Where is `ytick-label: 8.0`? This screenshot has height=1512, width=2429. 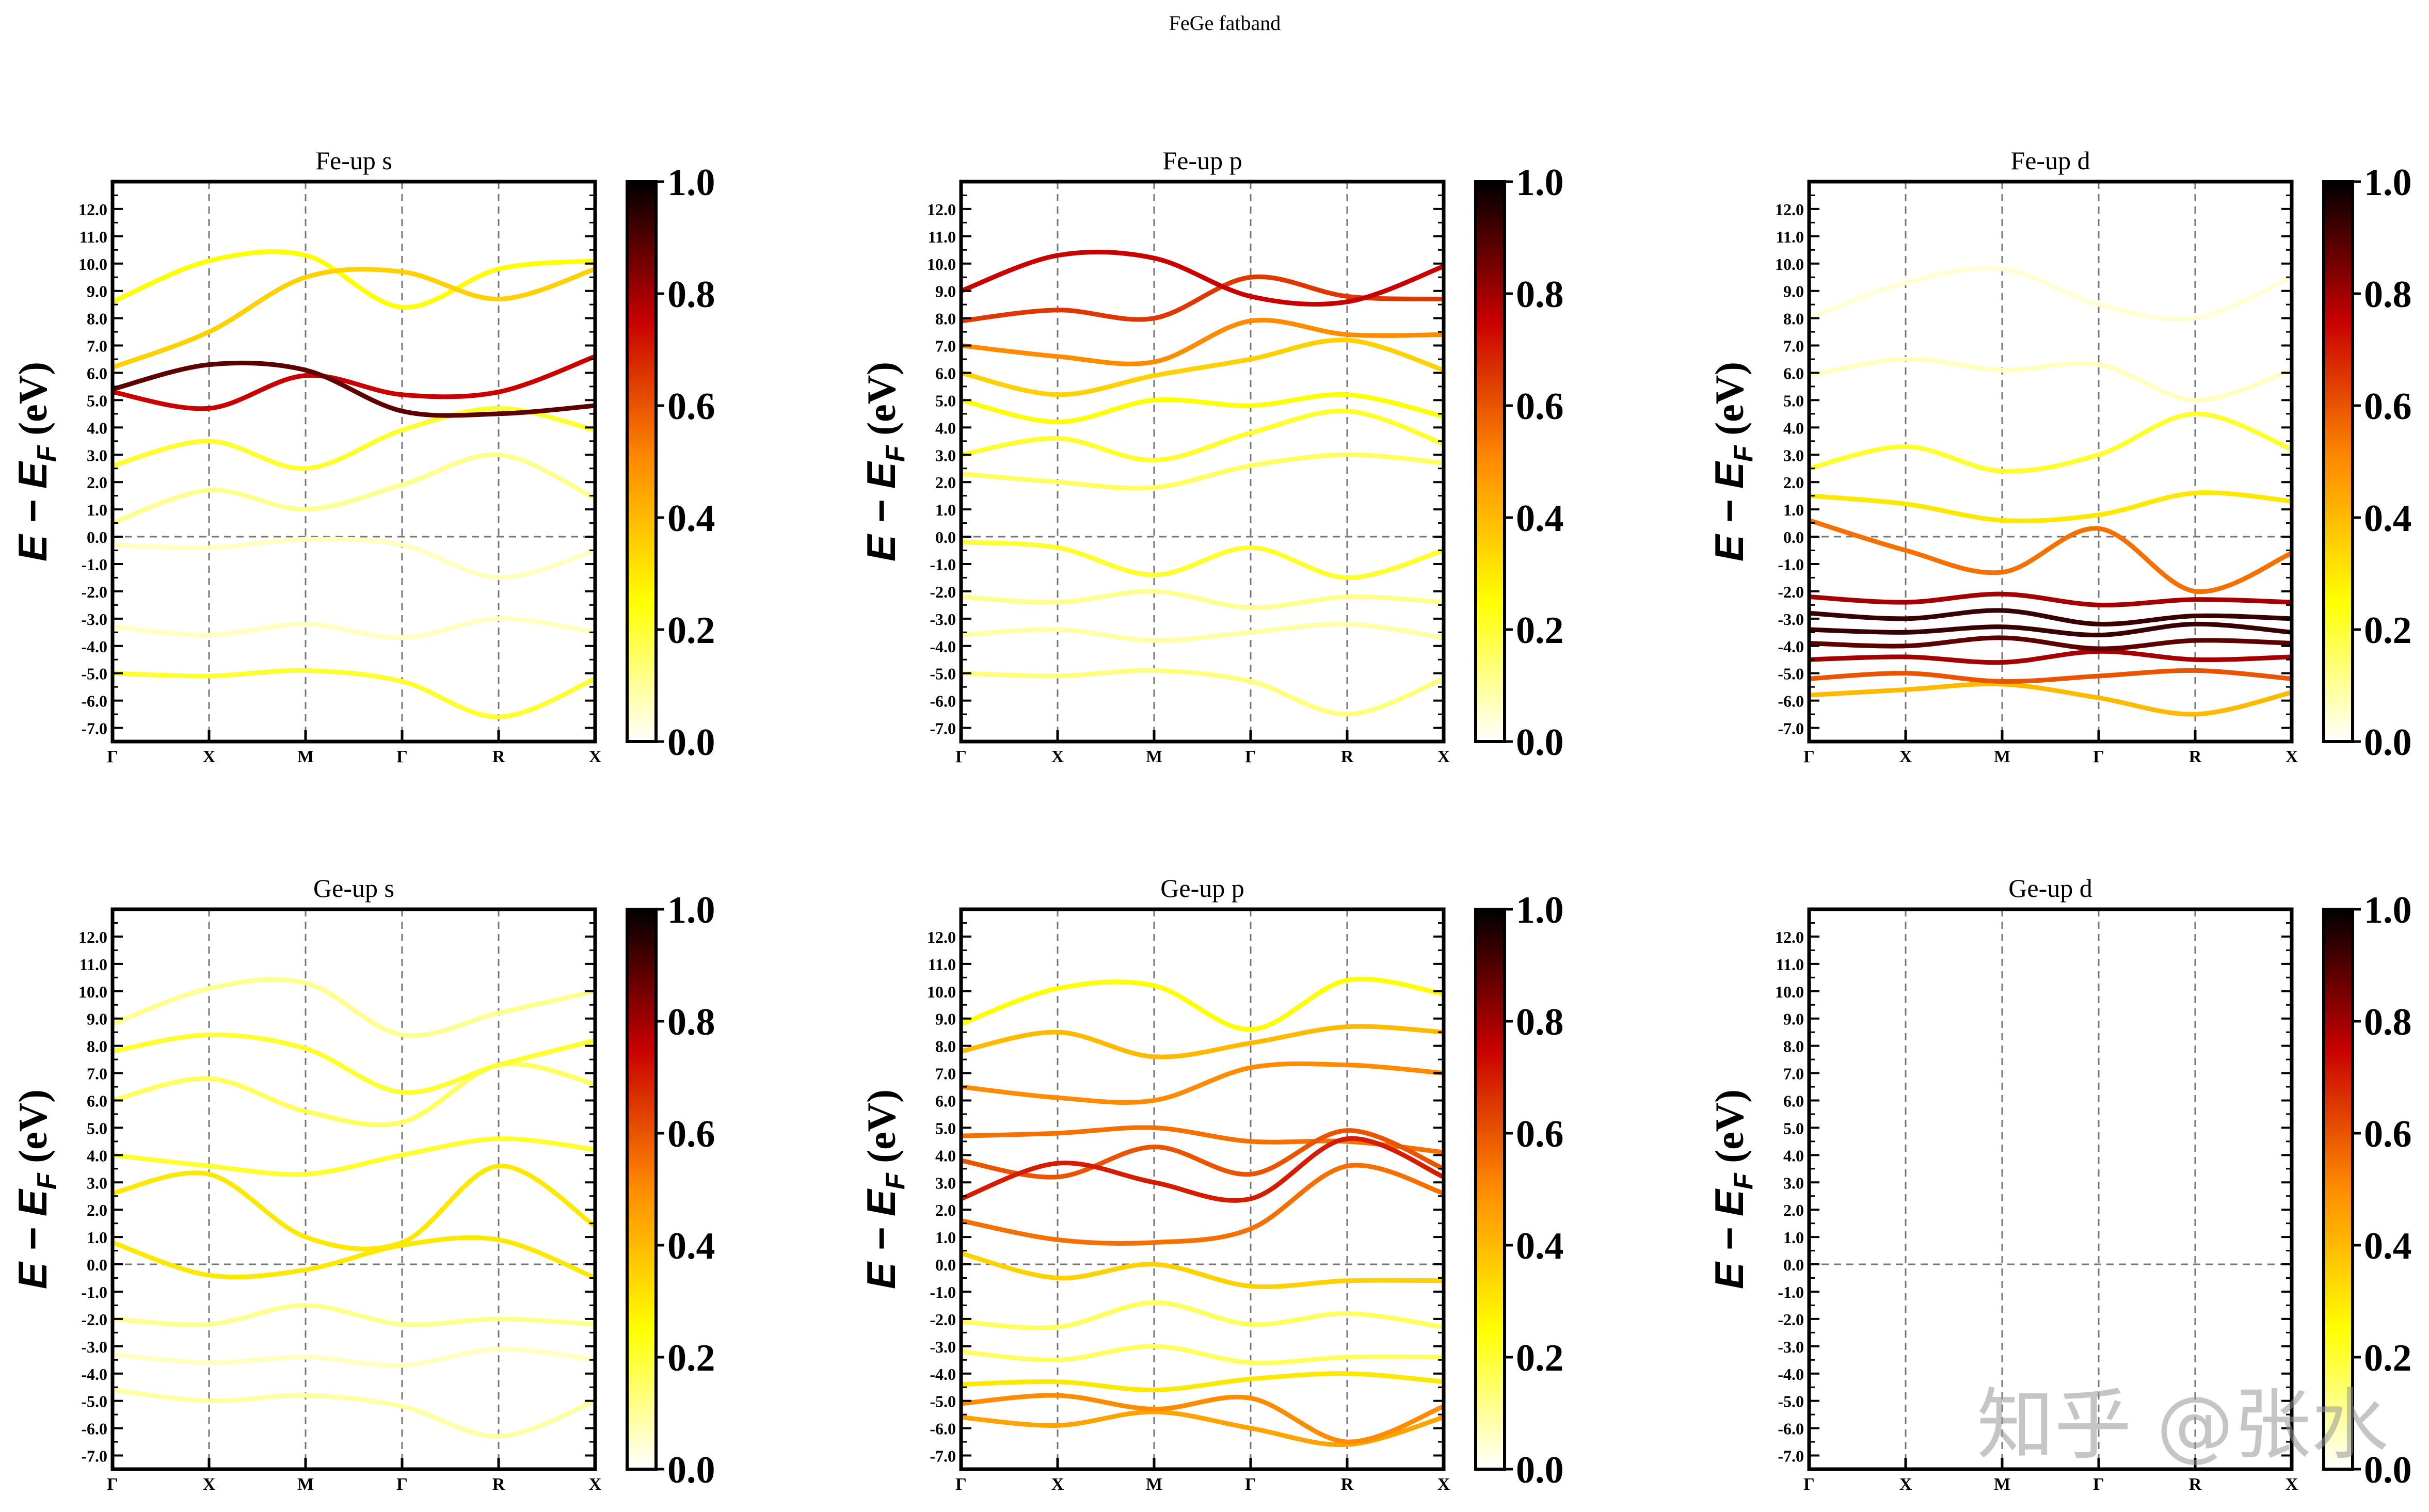 ytick-label: 8.0 is located at coordinates (1793, 319).